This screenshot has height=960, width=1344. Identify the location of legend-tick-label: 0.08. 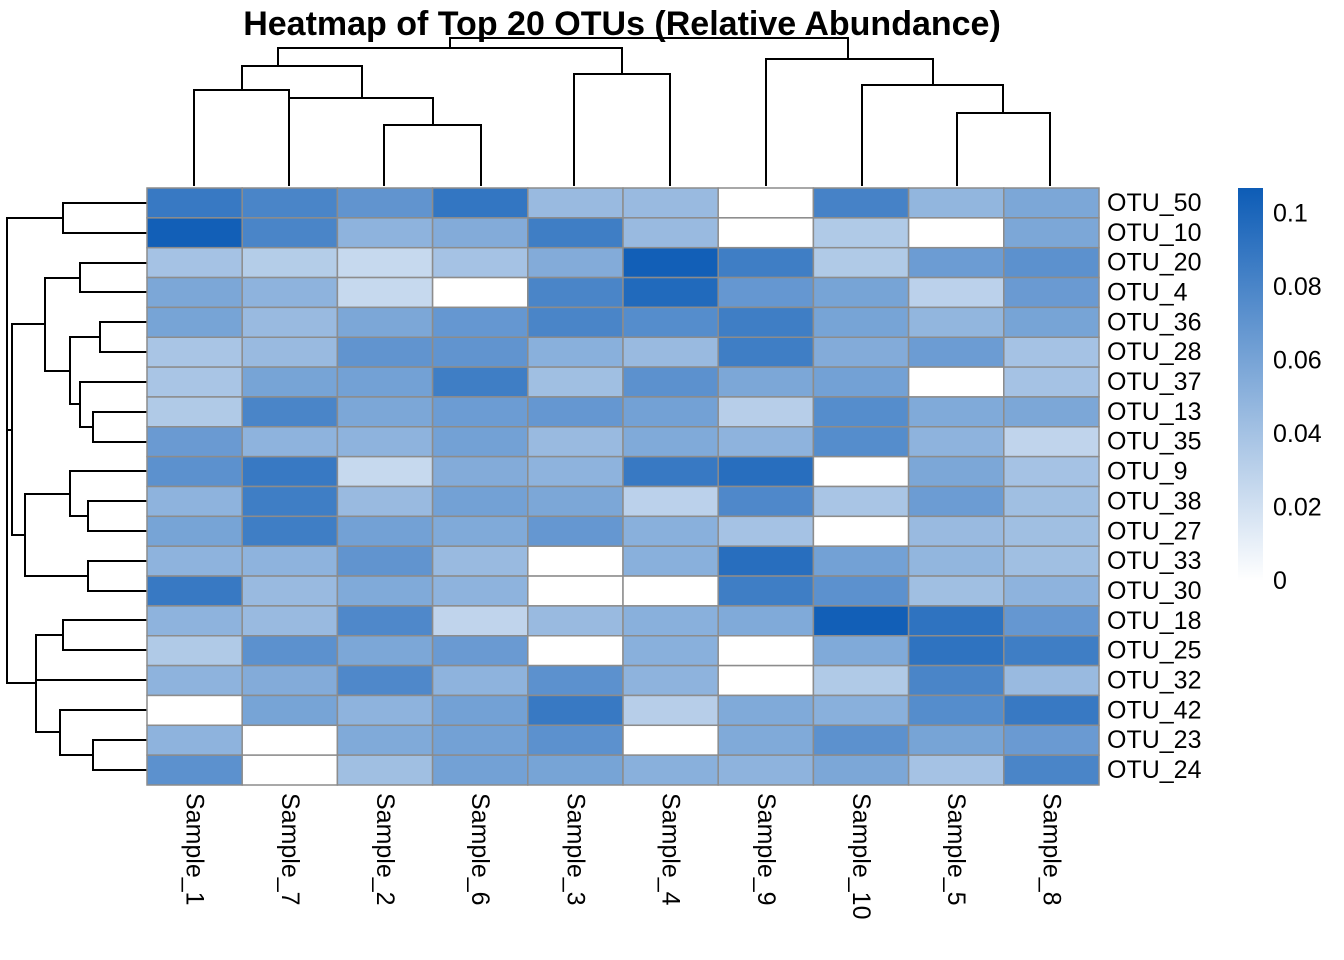
(1297, 287).